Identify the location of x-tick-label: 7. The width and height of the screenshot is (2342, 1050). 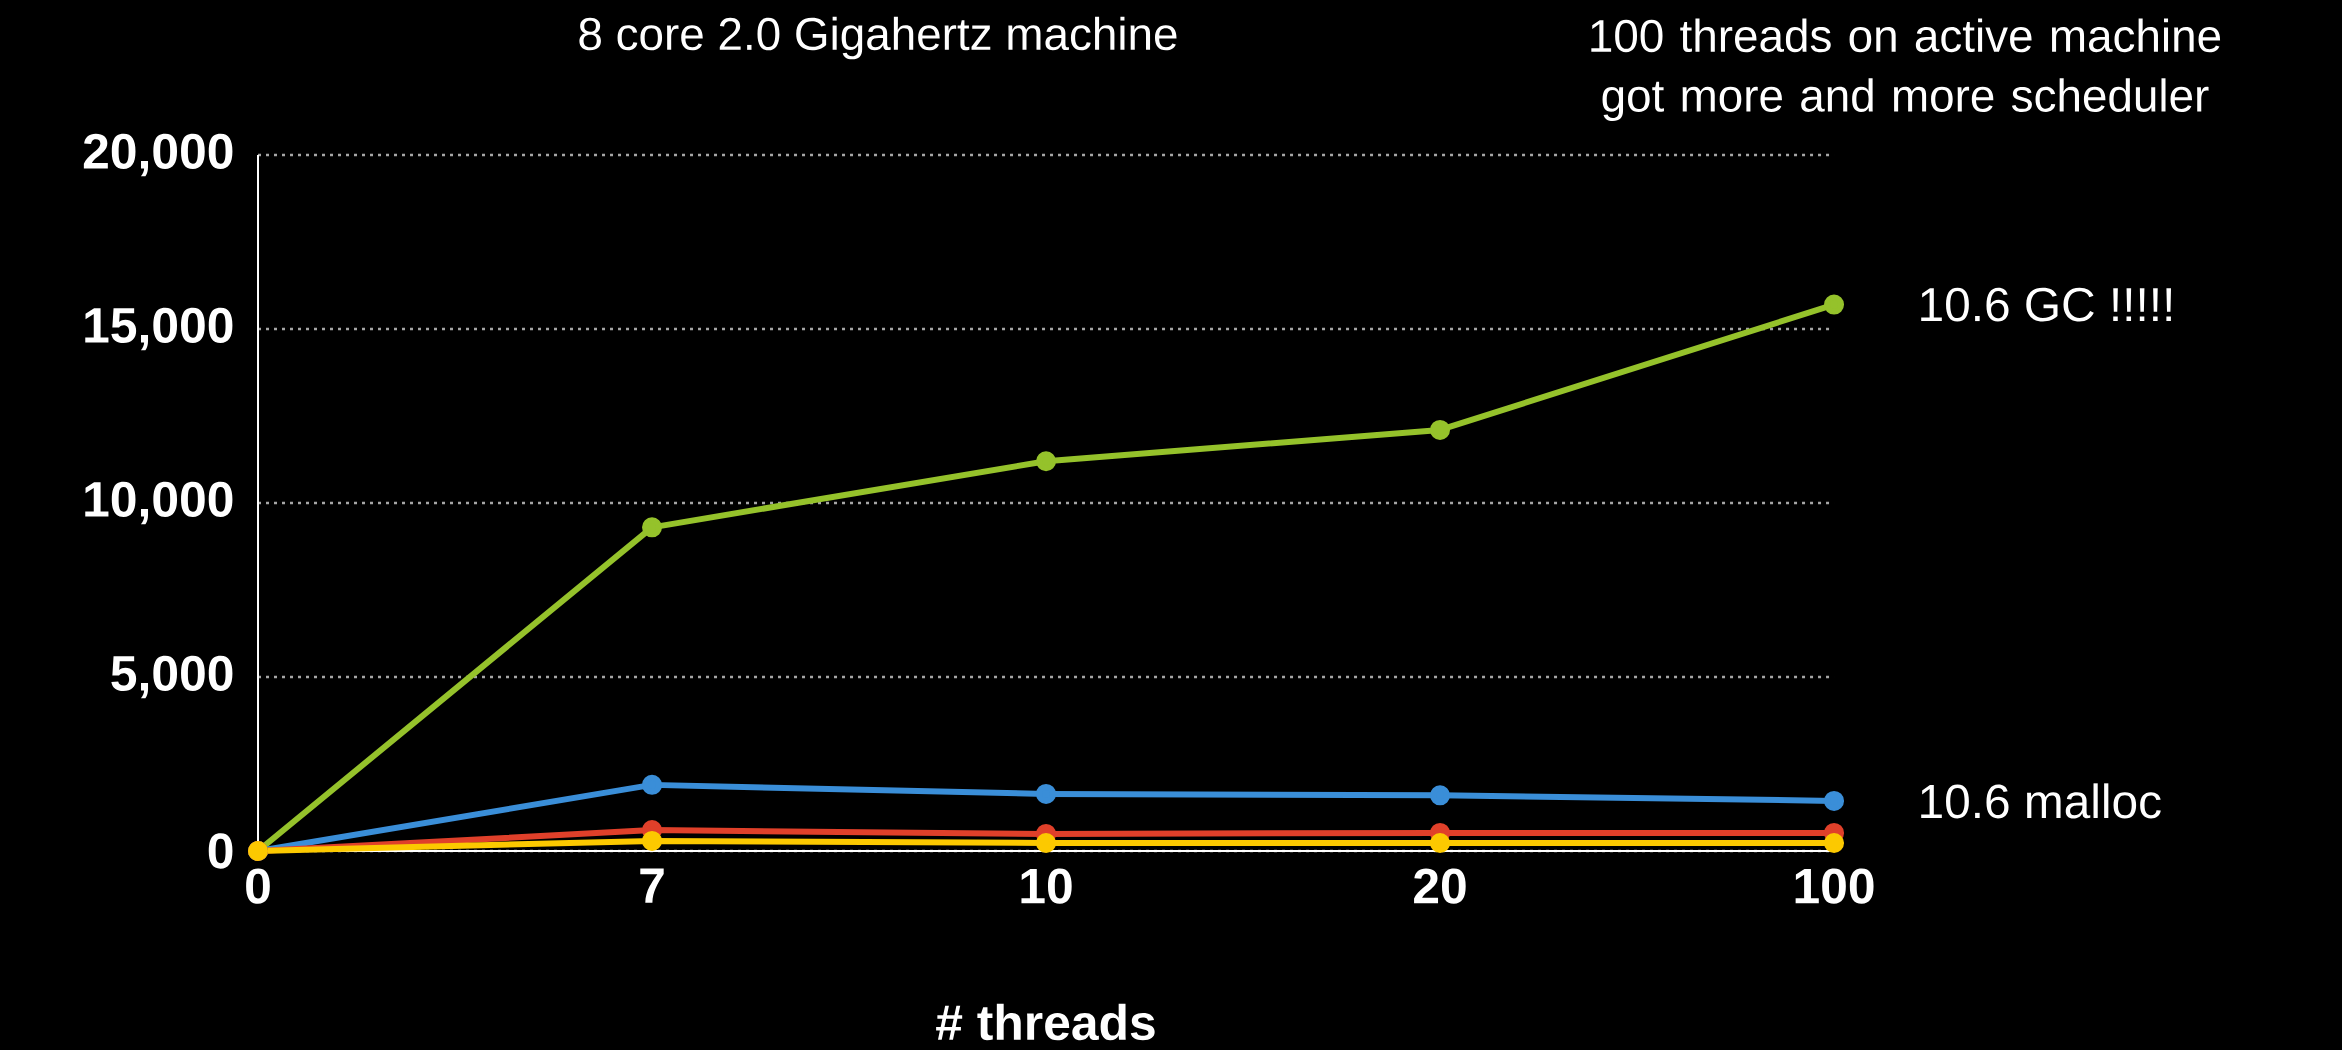
(652, 885).